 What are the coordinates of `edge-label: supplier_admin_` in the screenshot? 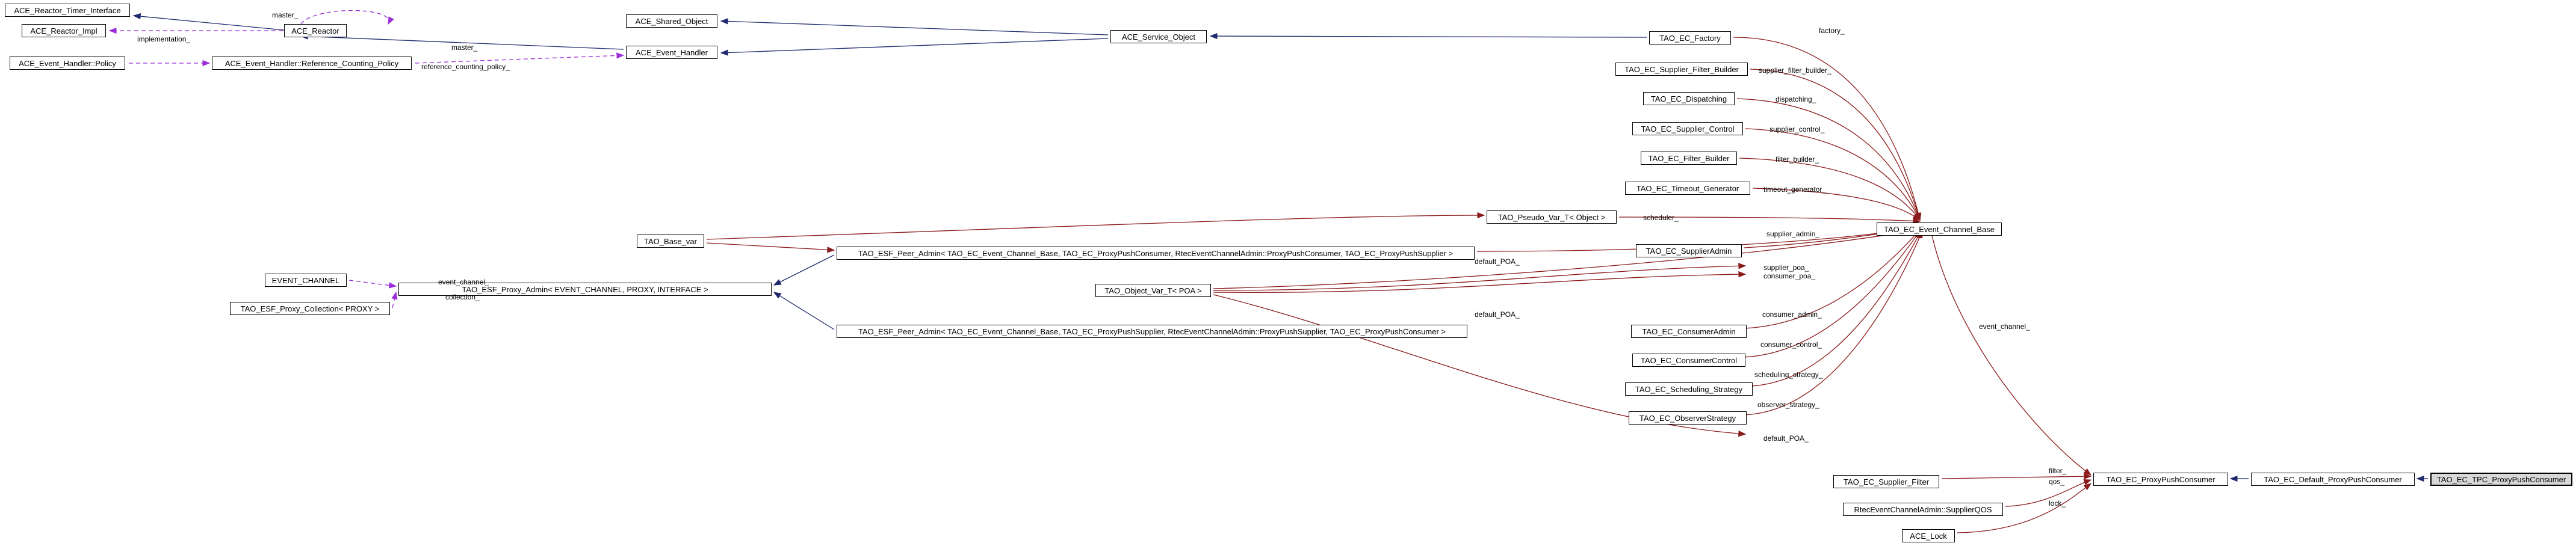 It's located at (1793, 234).